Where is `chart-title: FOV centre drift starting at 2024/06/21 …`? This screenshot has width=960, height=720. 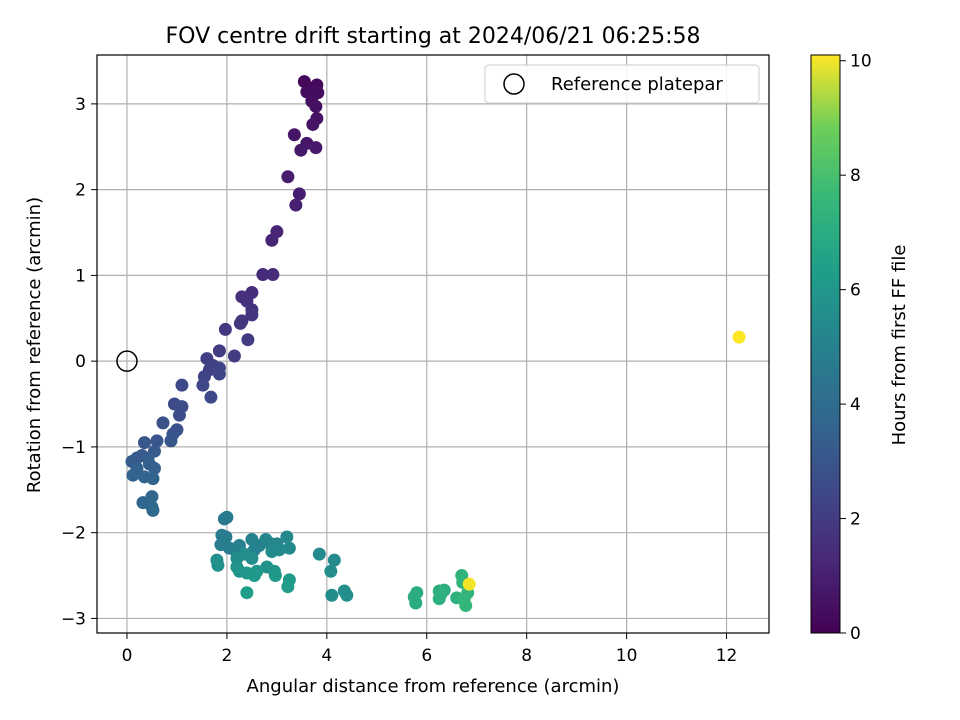 chart-title: FOV centre drift starting at 2024/06/21 … is located at coordinates (433, 36).